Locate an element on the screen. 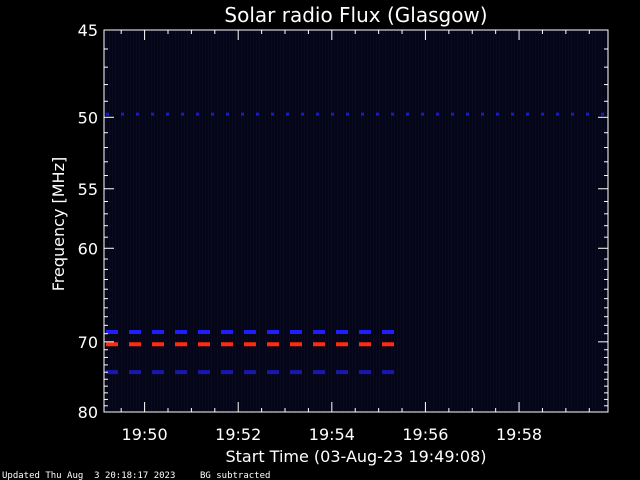 The height and width of the screenshot is (480, 640). x-tick-label: 19:50 is located at coordinates (145, 434).